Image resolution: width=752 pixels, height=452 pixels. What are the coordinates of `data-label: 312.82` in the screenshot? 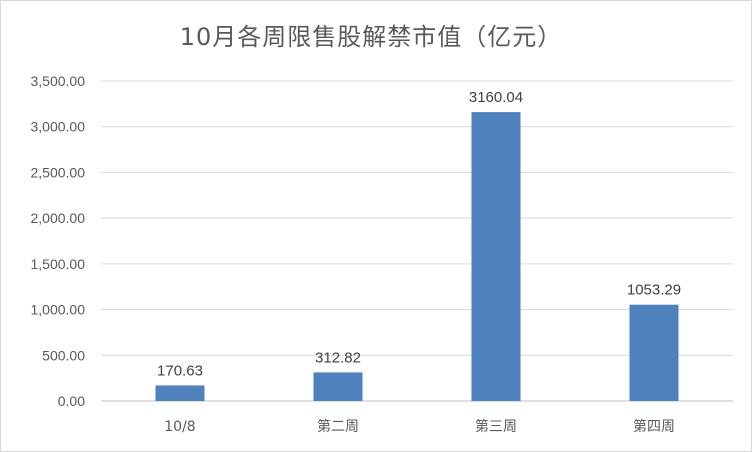 It's located at (338, 357).